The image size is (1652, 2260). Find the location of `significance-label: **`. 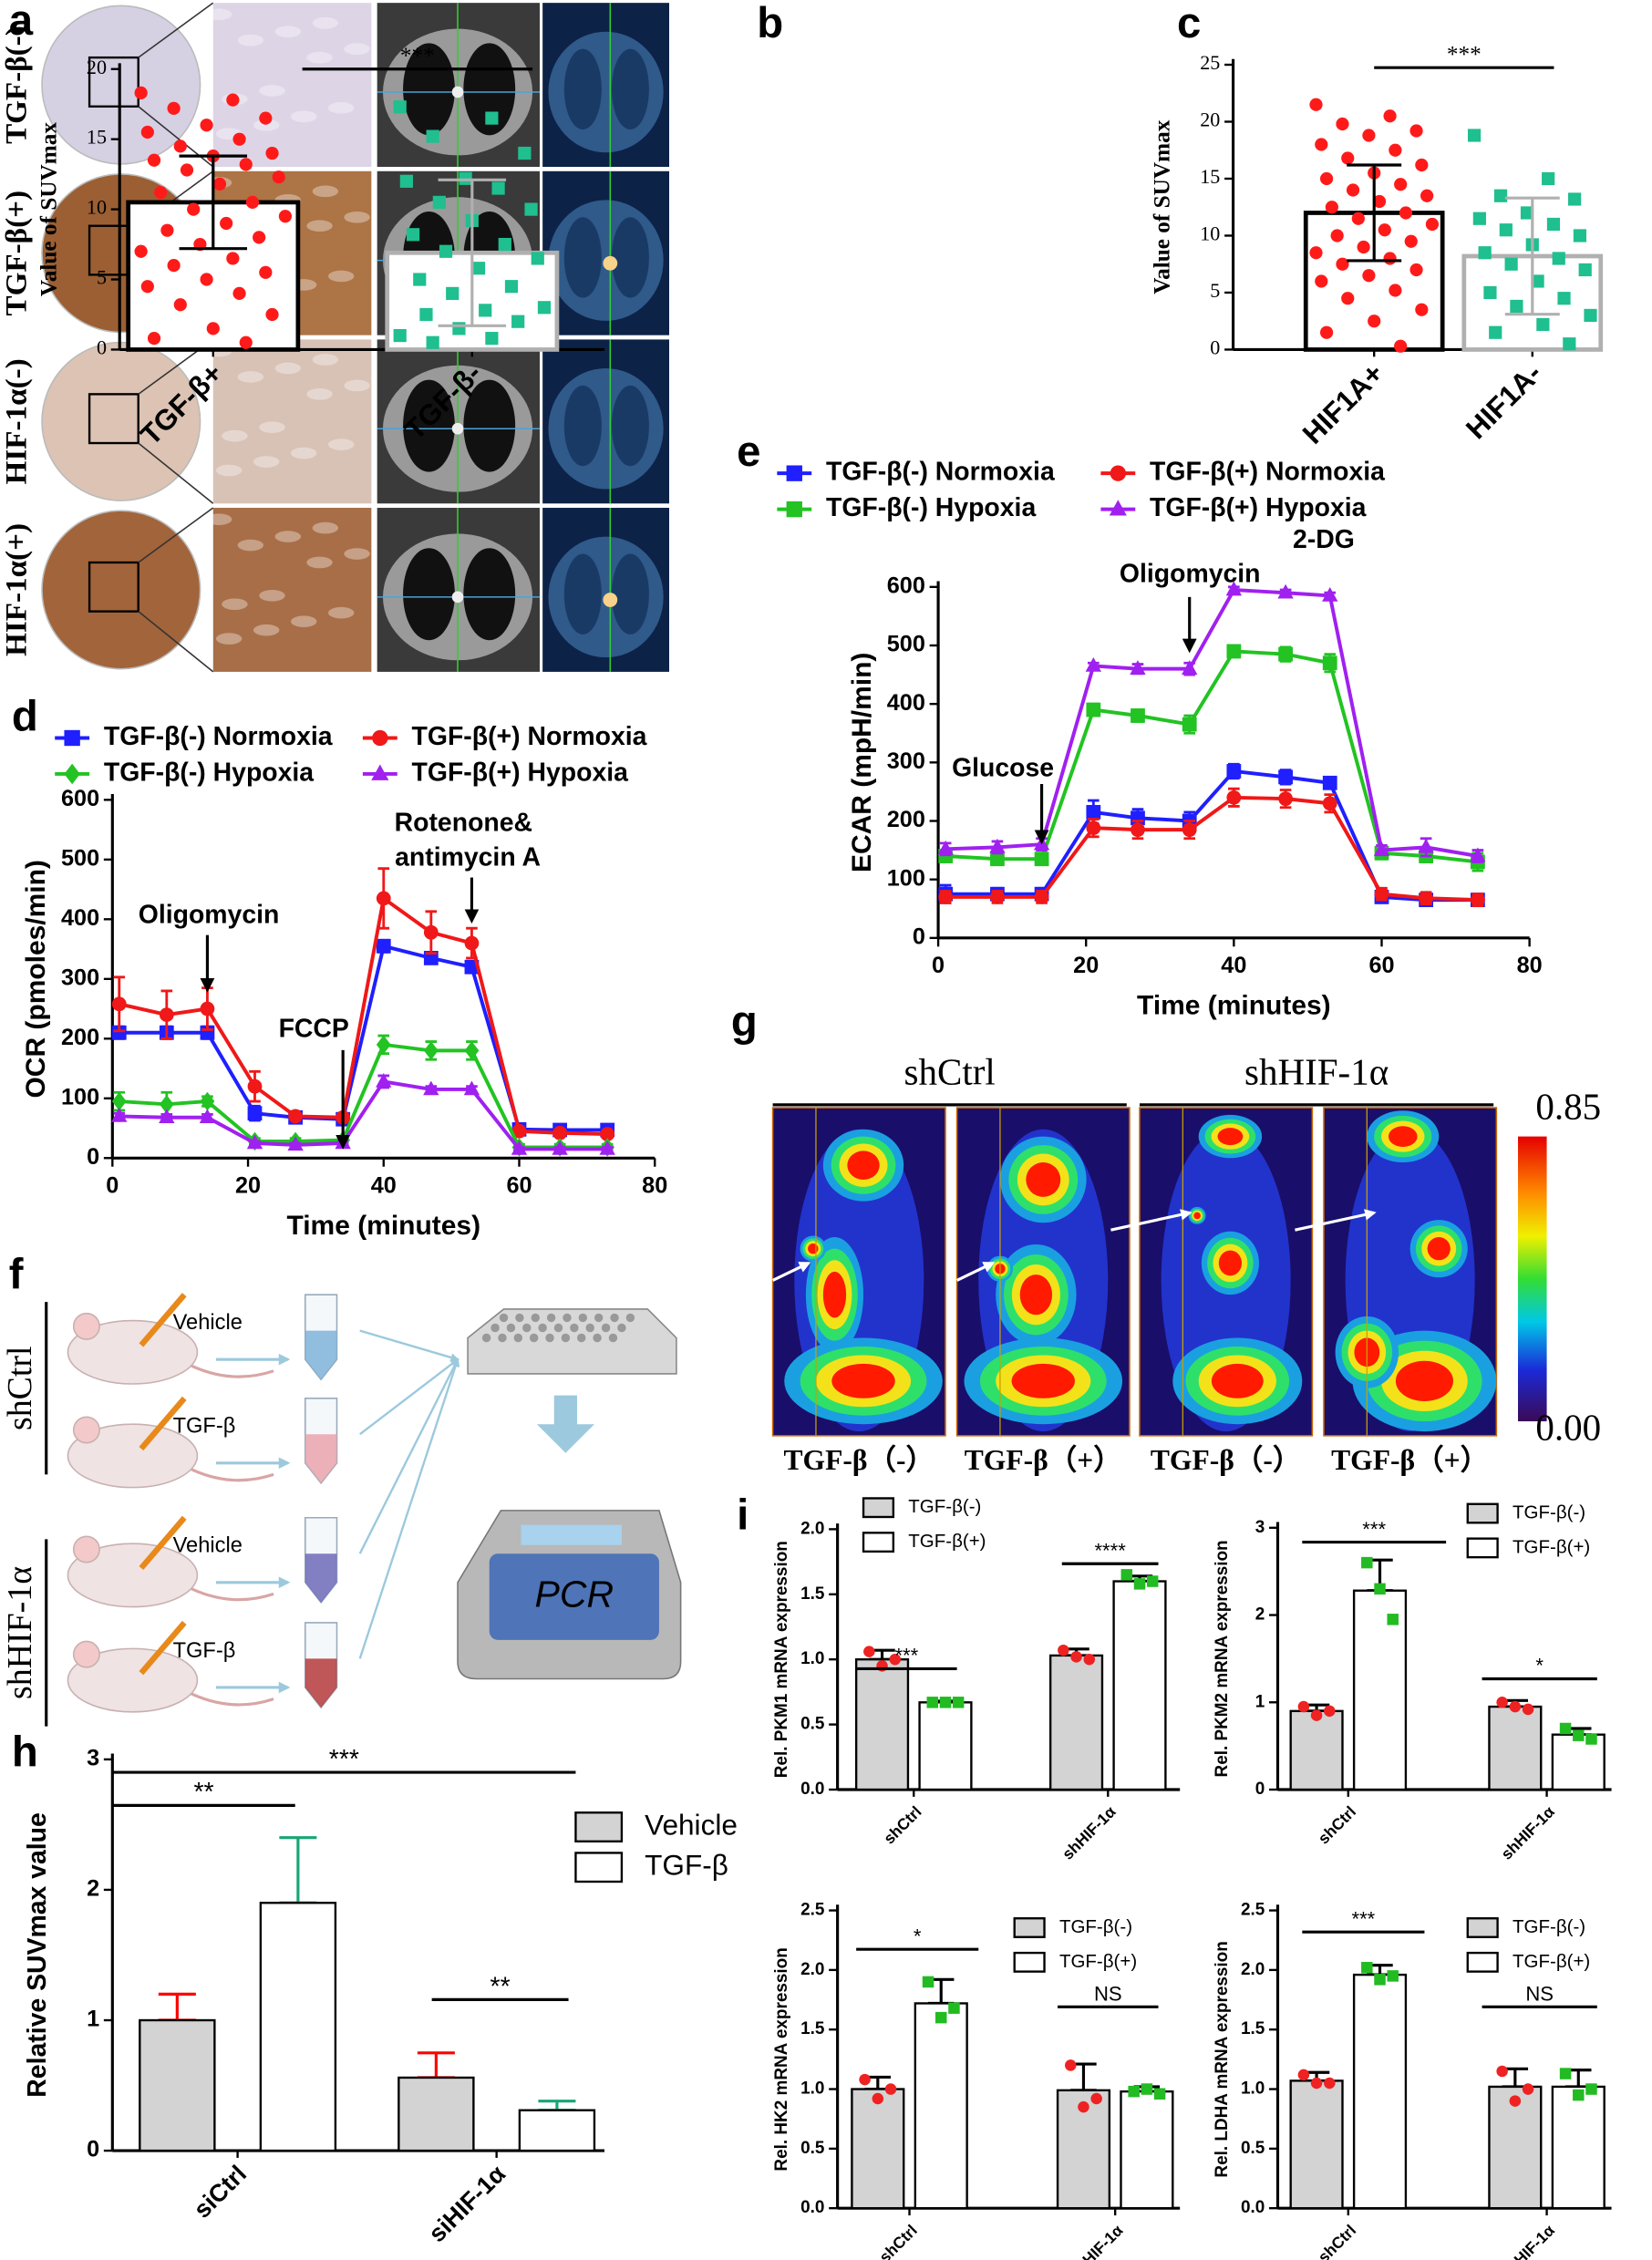

significance-label: ** is located at coordinates (203, 1793).